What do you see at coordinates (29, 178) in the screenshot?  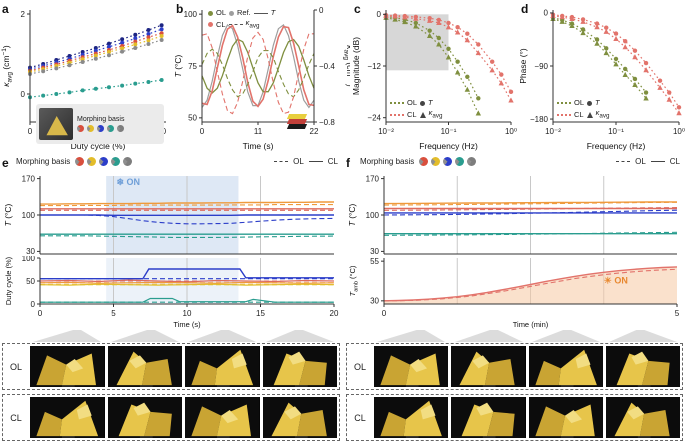 I see `svg-text: 170` at bounding box center [29, 178].